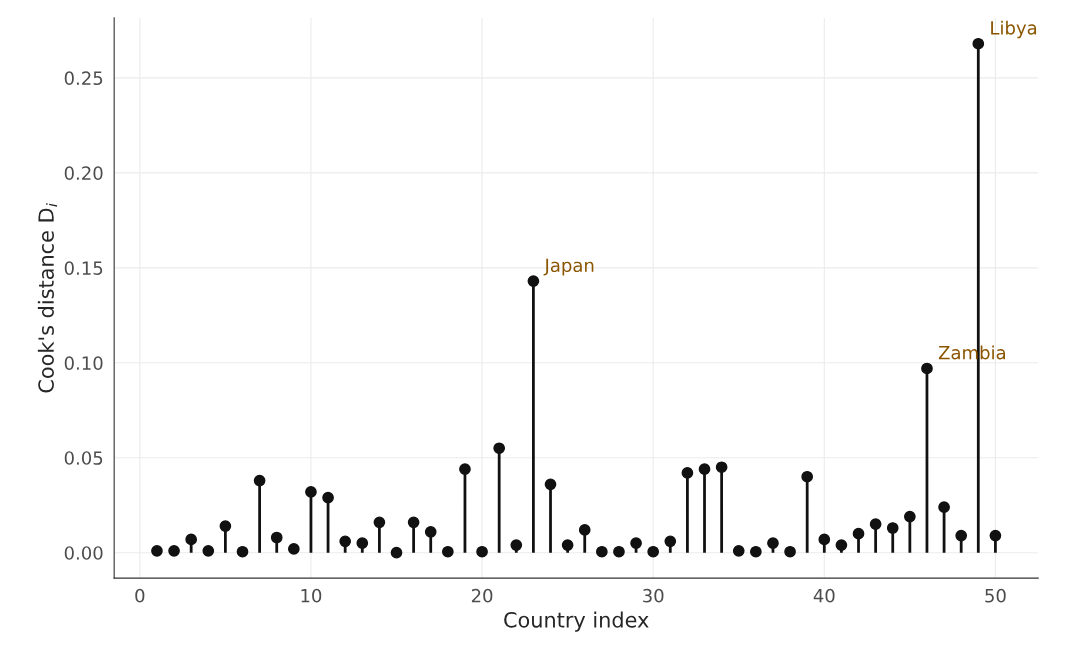  What do you see at coordinates (83, 553) in the screenshot?
I see `y-tick-label: 0.00` at bounding box center [83, 553].